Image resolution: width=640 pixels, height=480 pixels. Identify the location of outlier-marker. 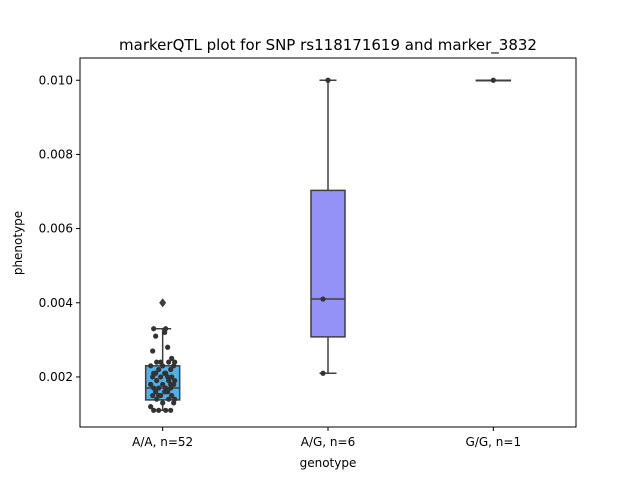
(163, 303).